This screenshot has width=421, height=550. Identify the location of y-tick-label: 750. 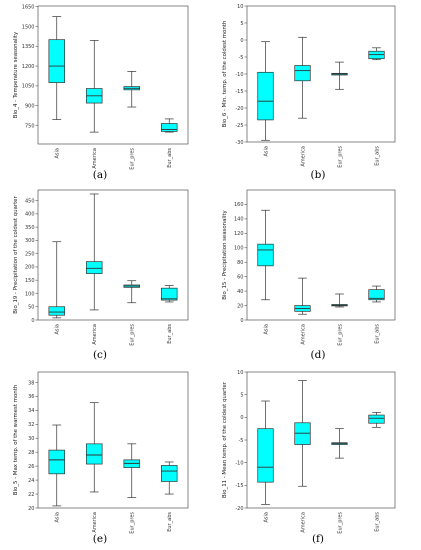
(30, 126).